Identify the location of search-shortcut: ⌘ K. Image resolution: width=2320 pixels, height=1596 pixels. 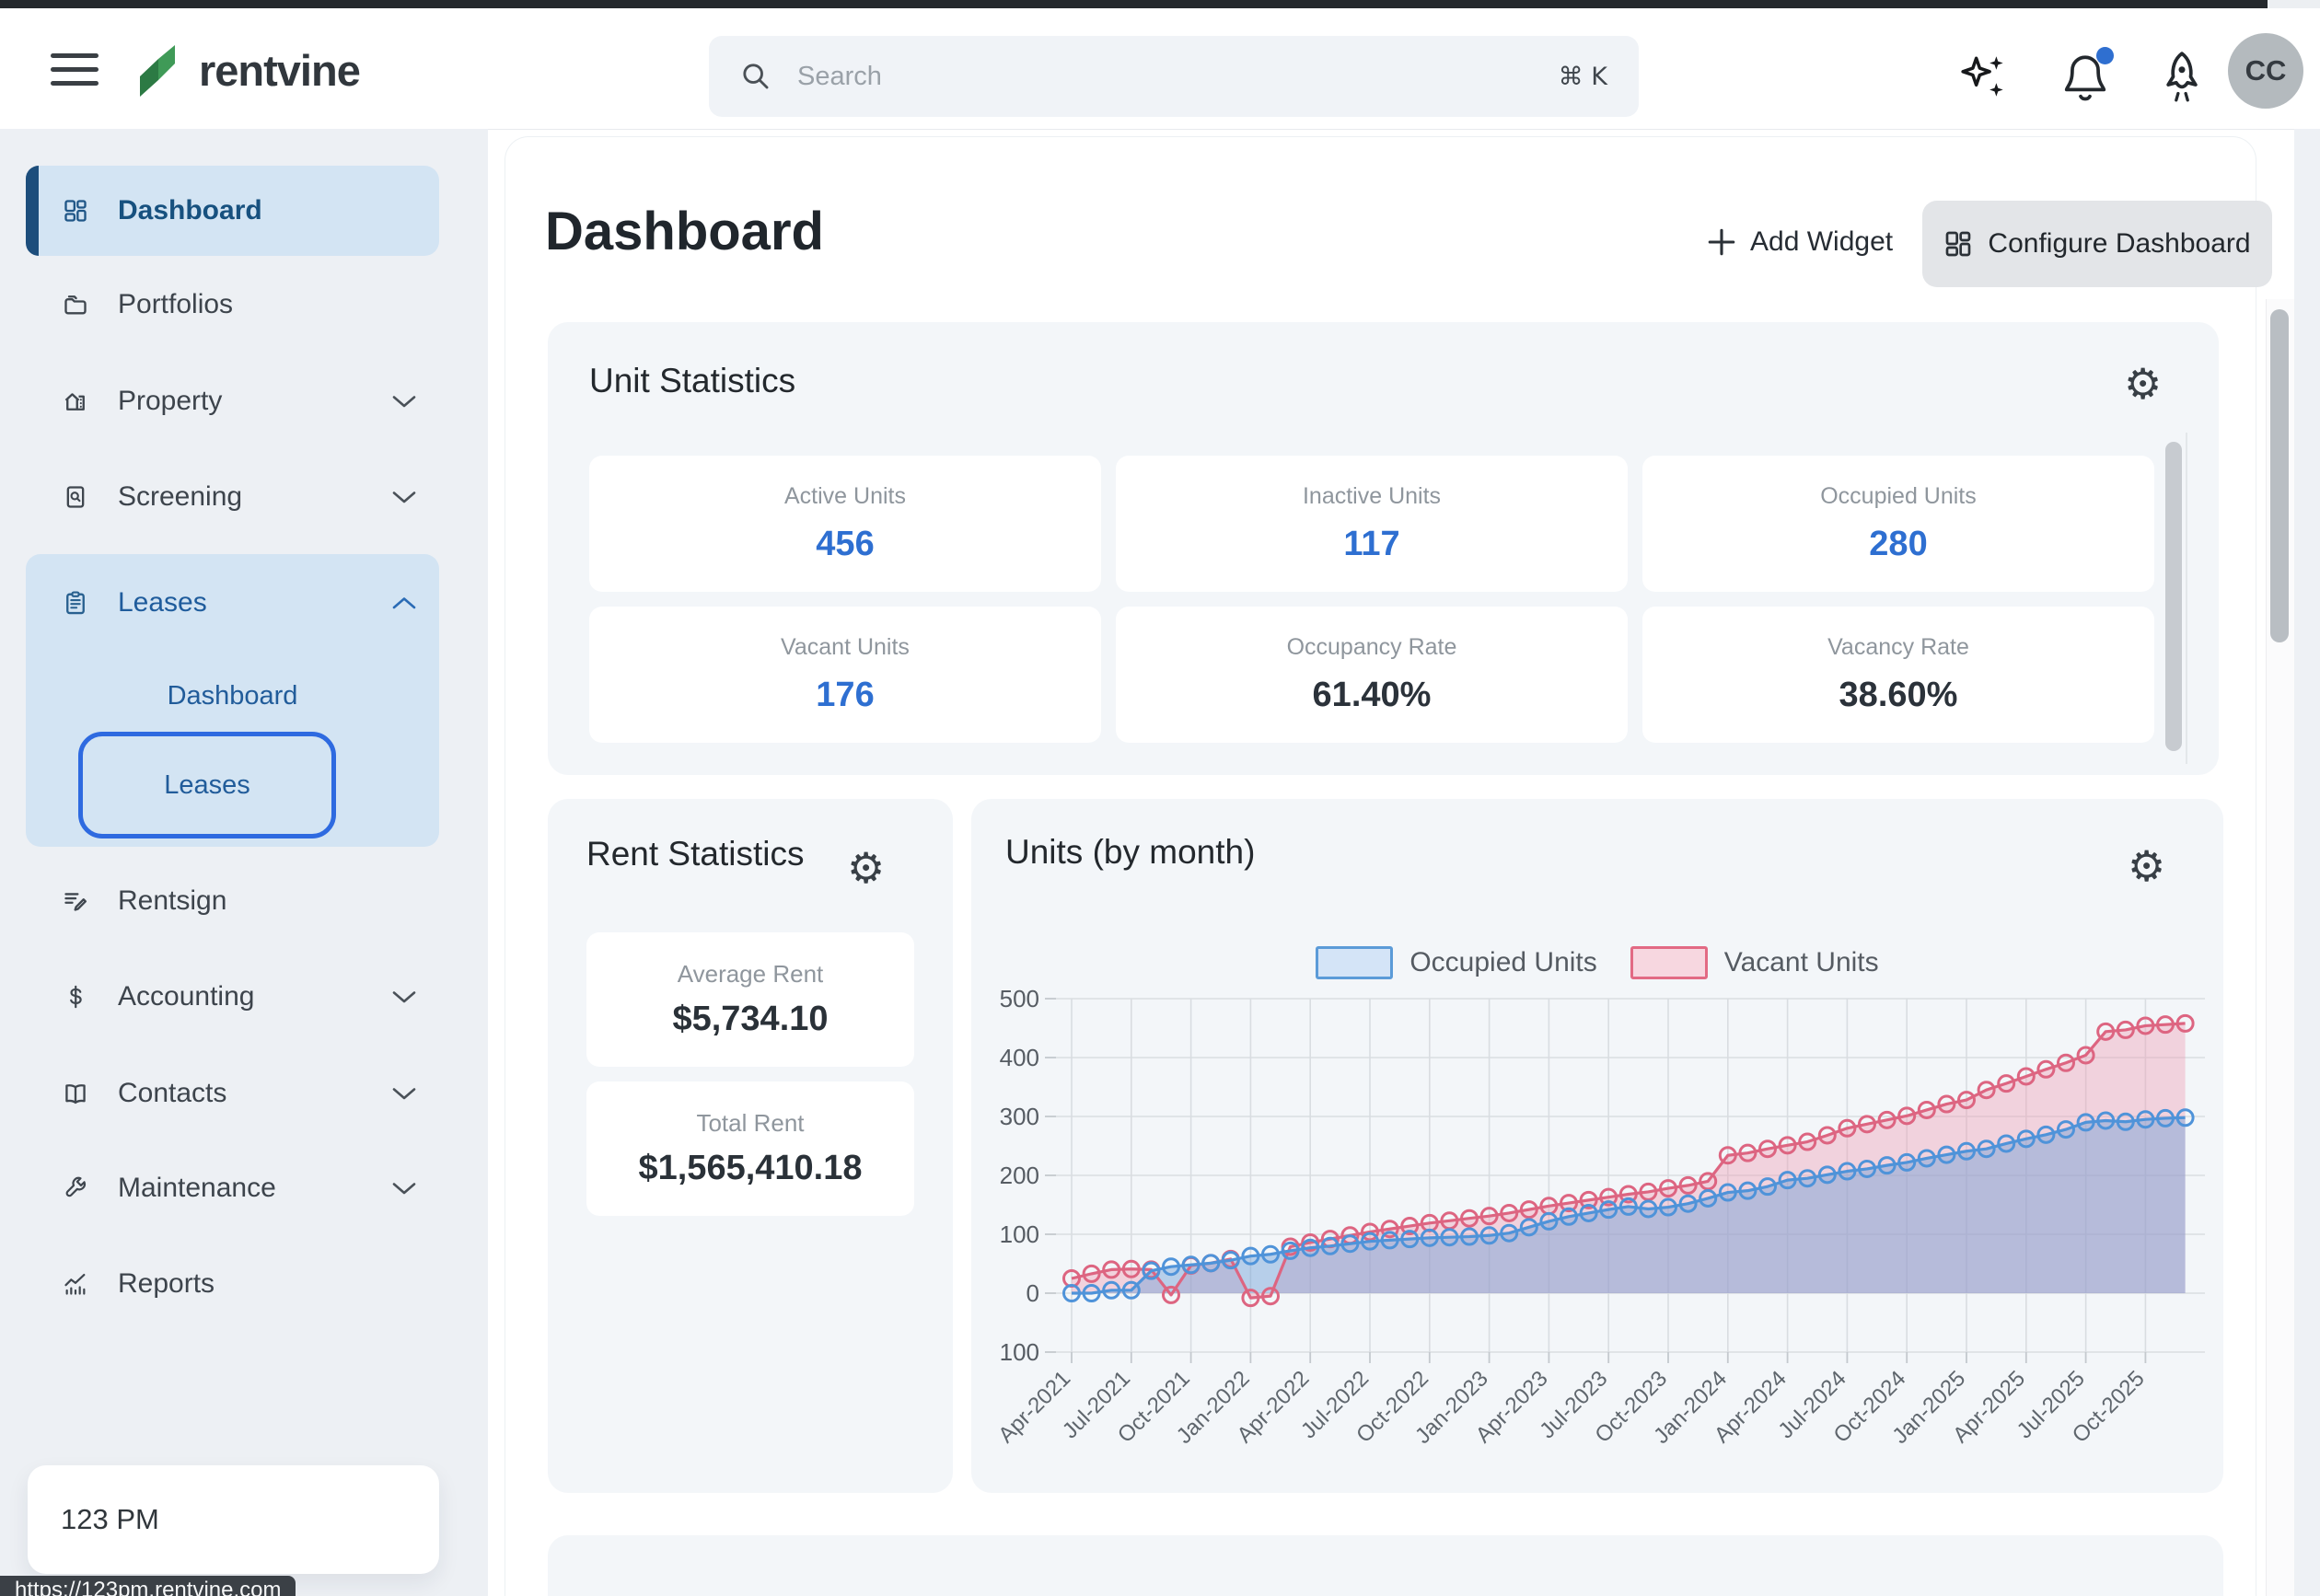
(1582, 77).